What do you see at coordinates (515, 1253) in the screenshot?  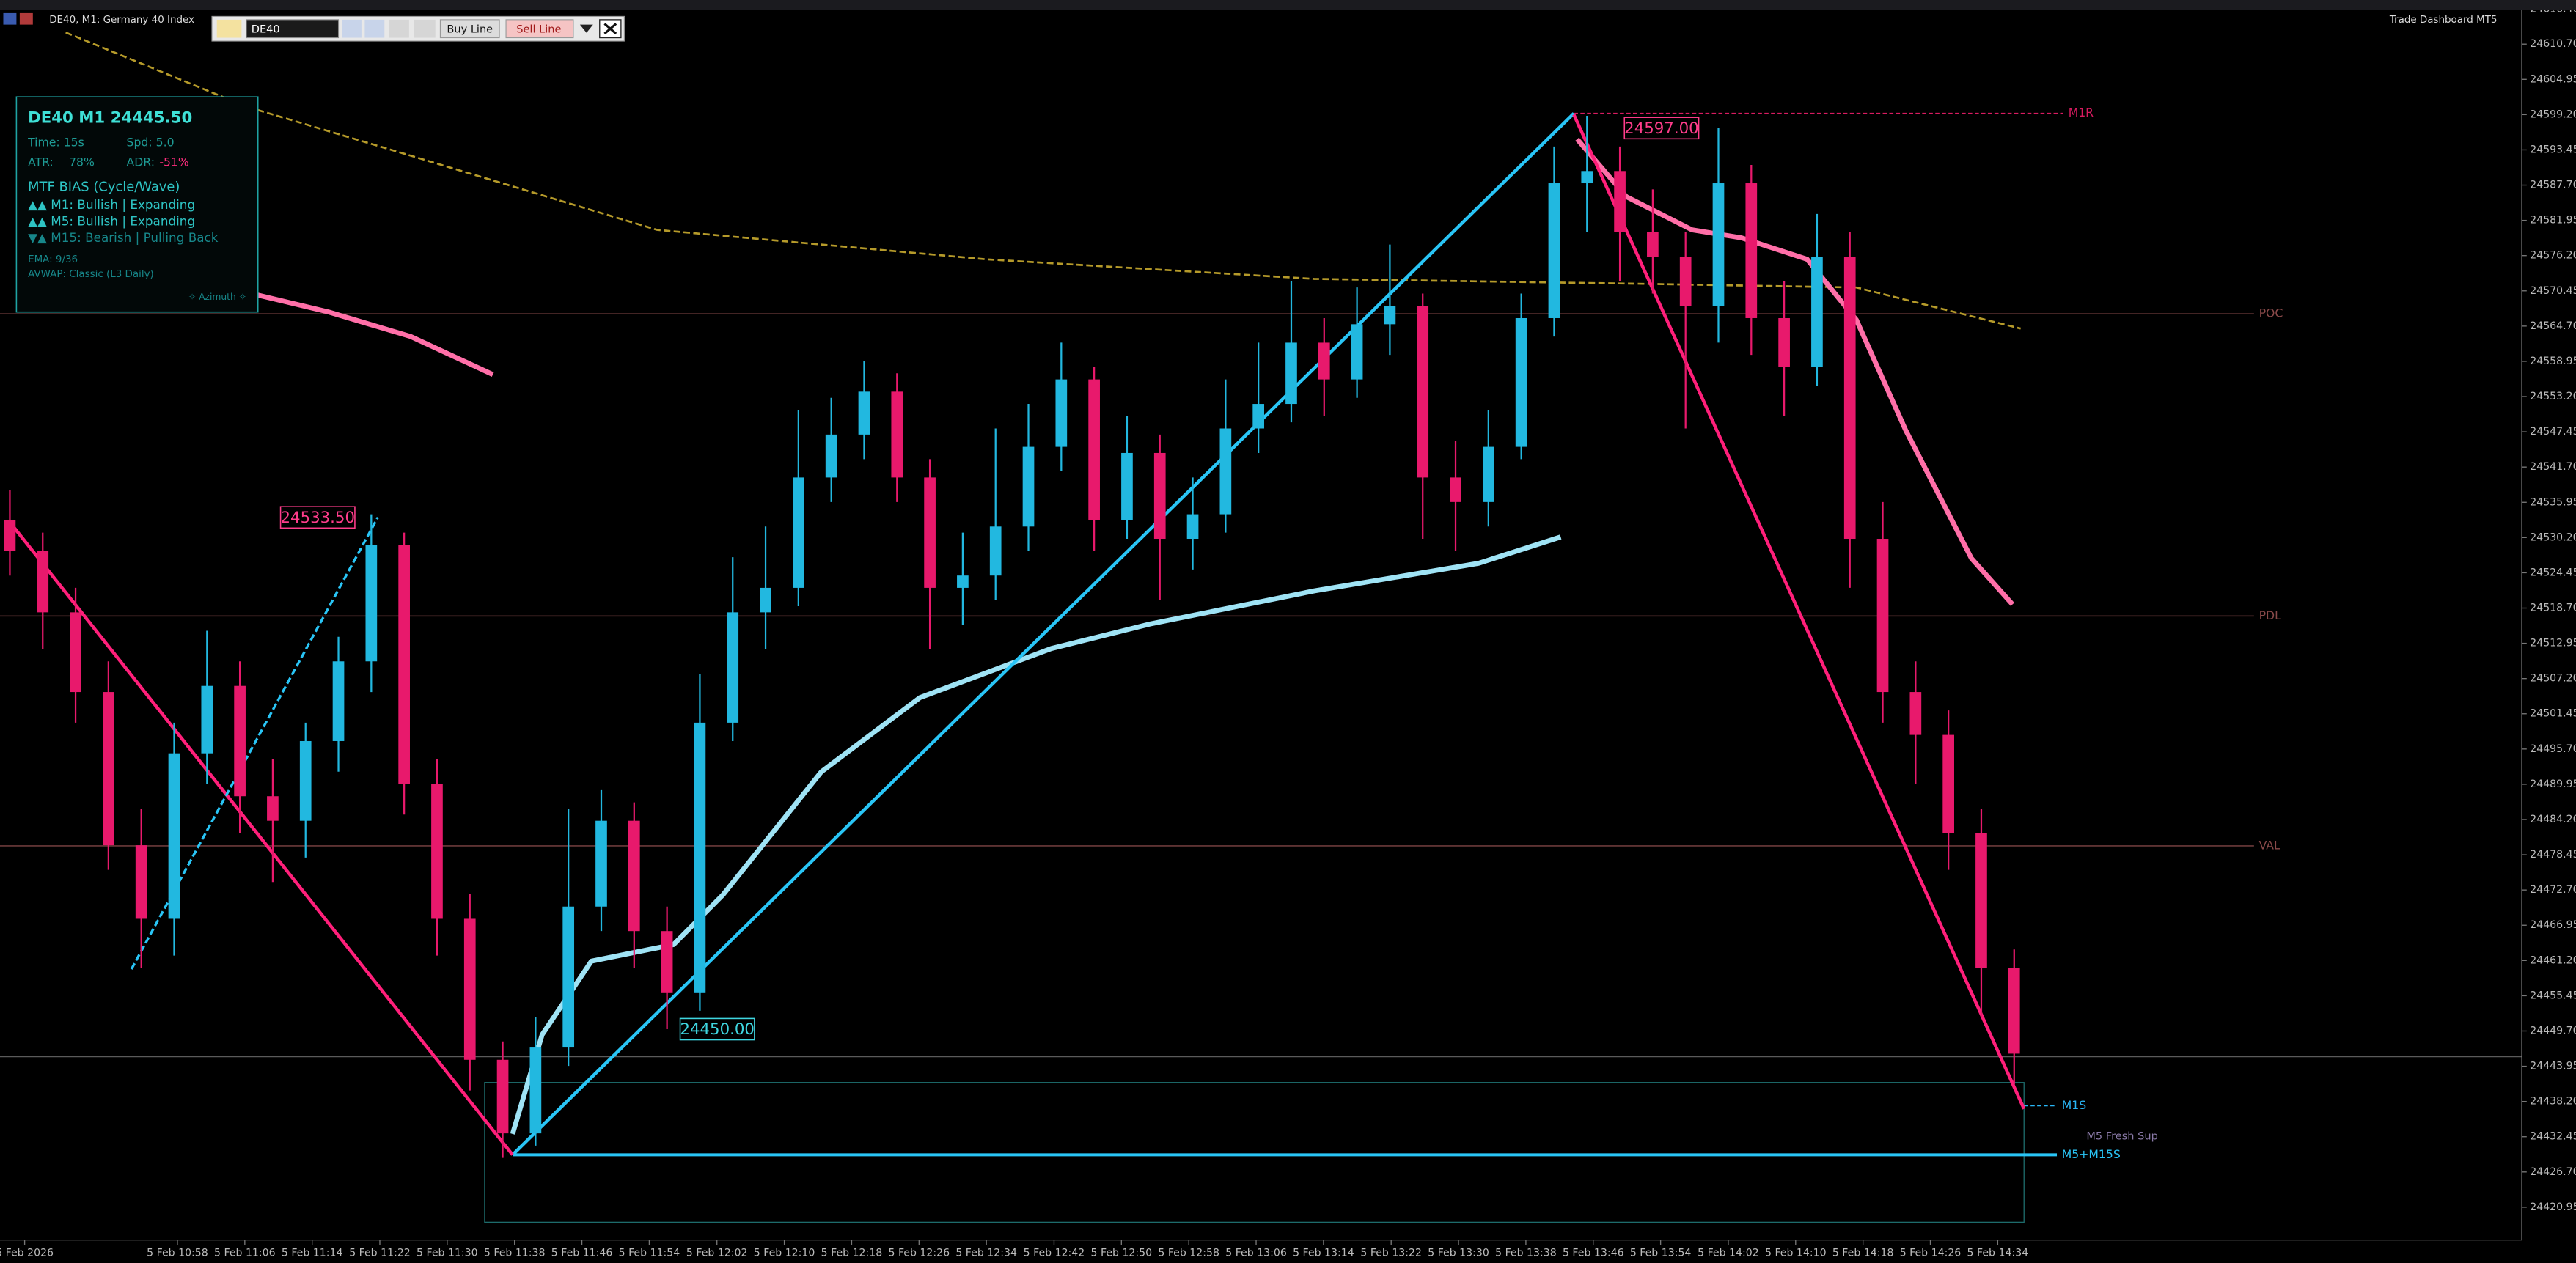 I see `x-tick-label: 5 Feb 11:38` at bounding box center [515, 1253].